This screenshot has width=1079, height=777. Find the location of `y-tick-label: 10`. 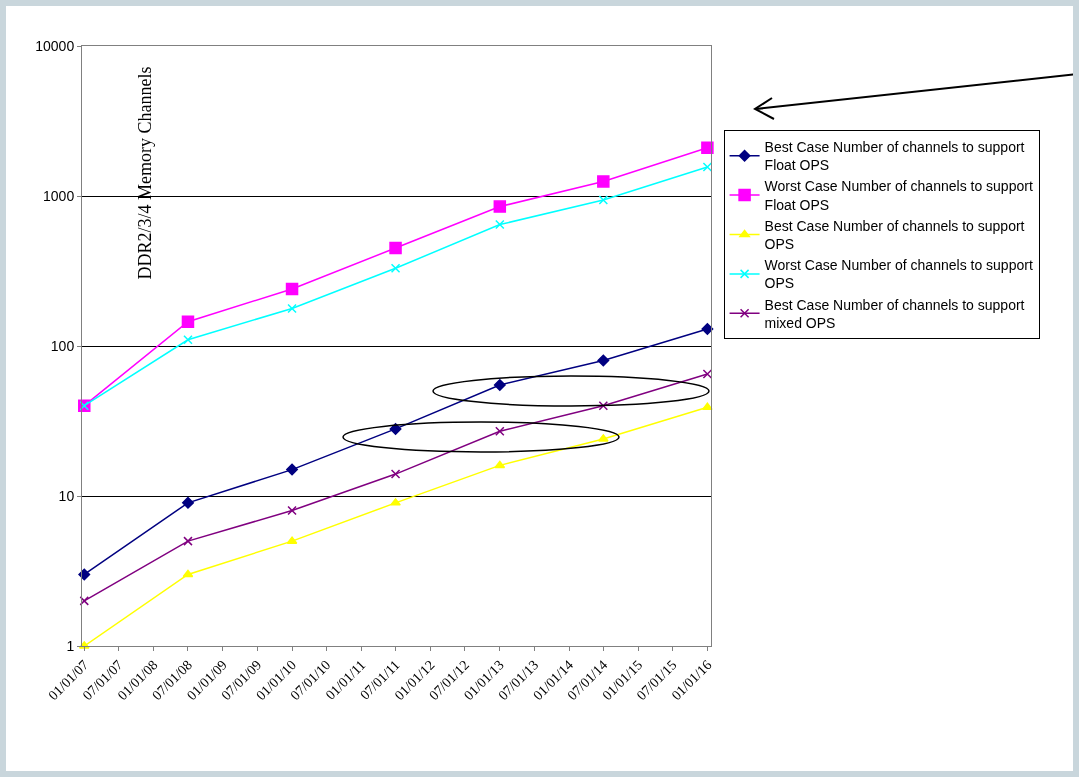

y-tick-label: 10 is located at coordinates (66, 495).